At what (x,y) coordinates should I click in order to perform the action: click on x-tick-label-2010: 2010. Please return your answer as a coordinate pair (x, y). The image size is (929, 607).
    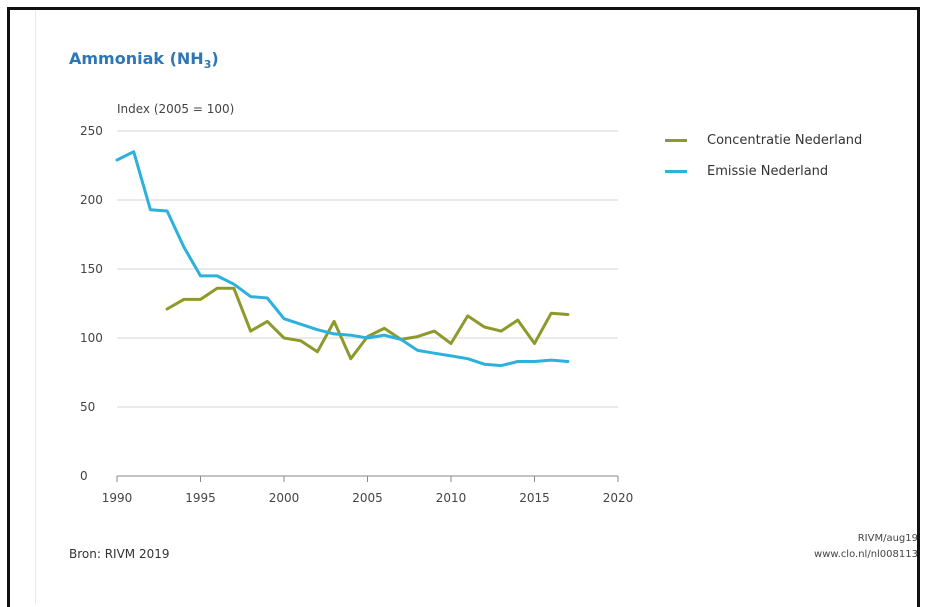
    Looking at the image, I should click on (451, 498).